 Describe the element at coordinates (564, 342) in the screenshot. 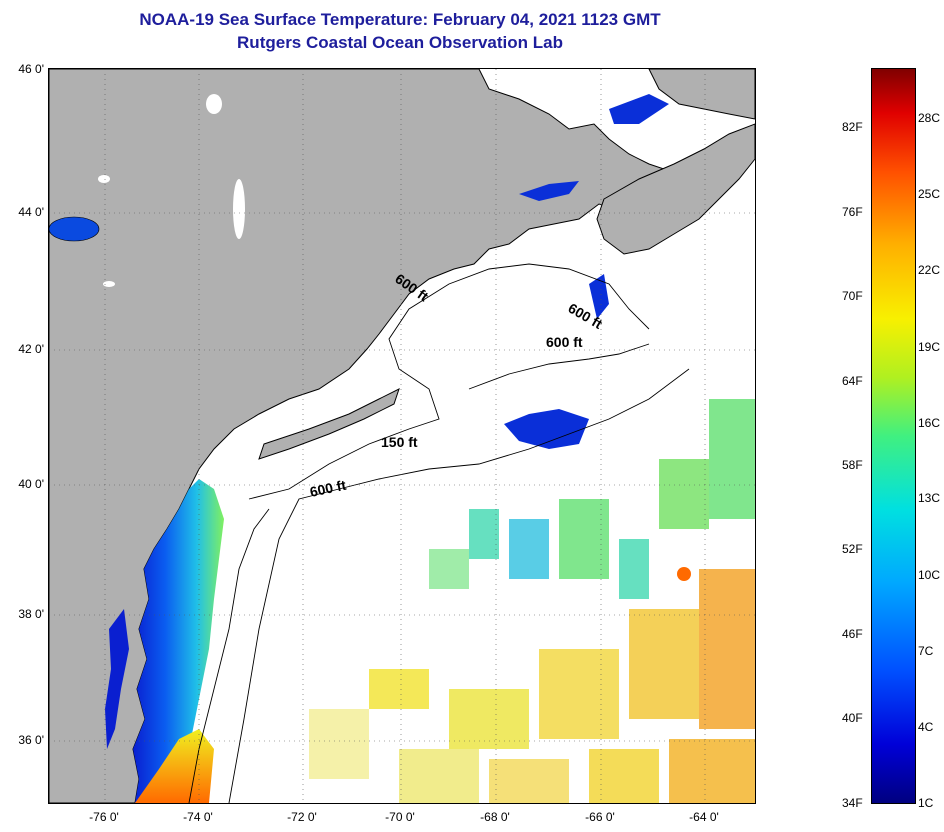

I see `depth-label-600ft-channel: 600 ft` at that location.